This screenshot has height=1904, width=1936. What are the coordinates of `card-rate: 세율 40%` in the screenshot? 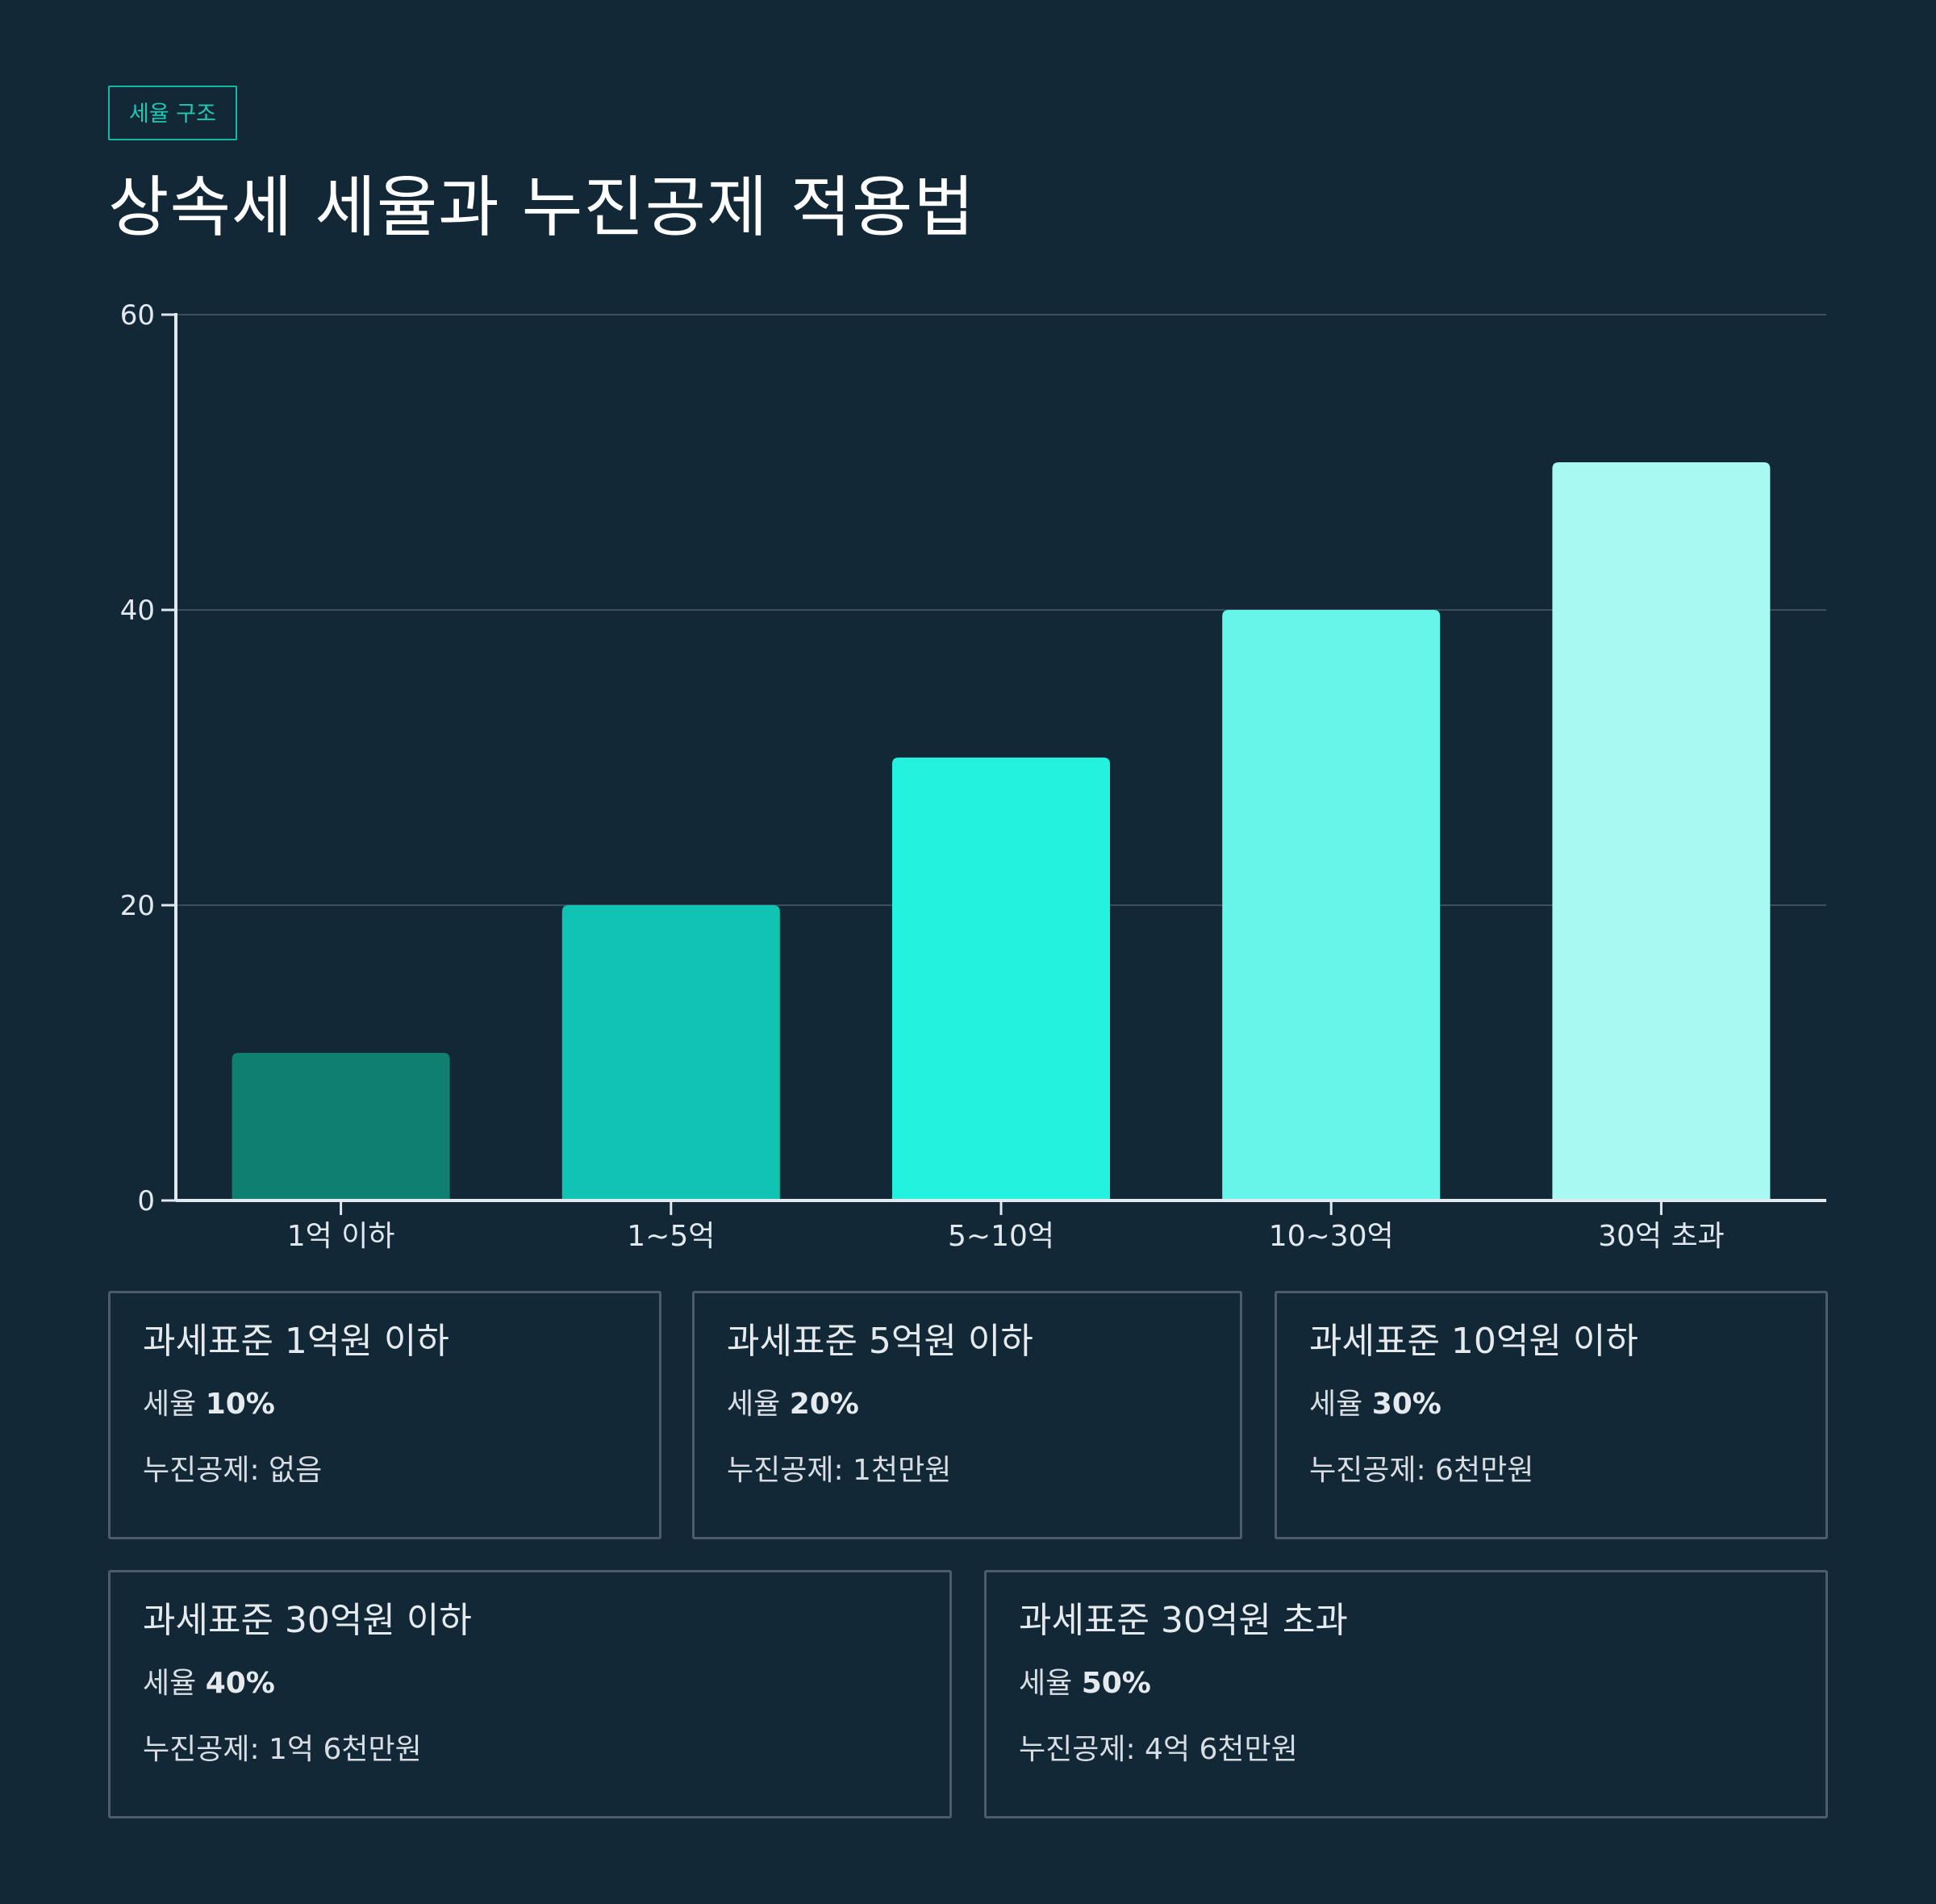 It's located at (546, 1684).